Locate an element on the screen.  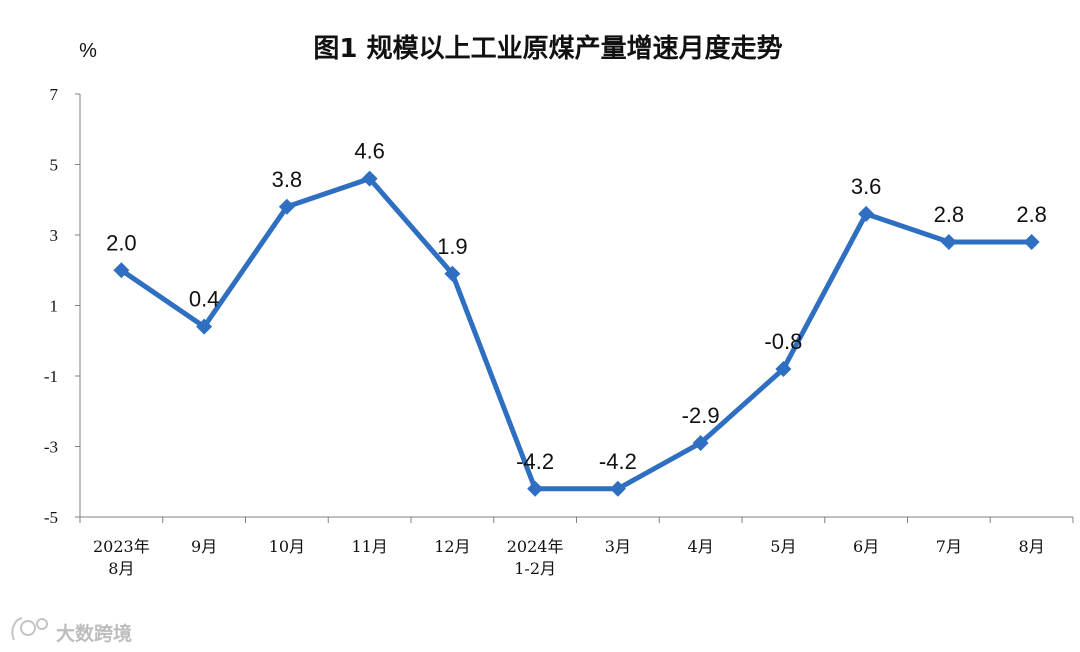
data-label: 0.4 is located at coordinates (204, 299).